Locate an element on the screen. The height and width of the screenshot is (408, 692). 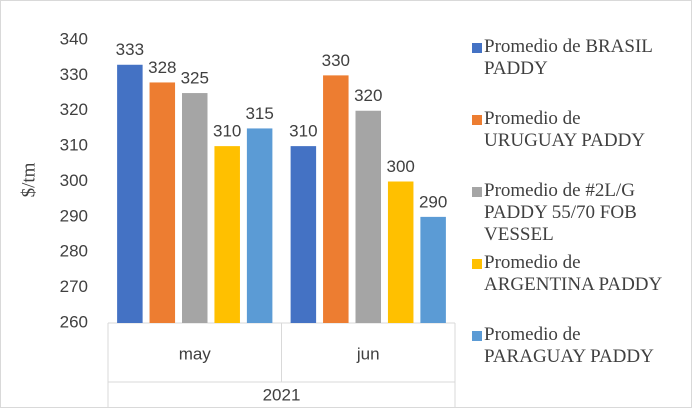
legend-label: Promedio de #2L/G PADDY 55/70 FOB VESSEL is located at coordinates (560, 212).